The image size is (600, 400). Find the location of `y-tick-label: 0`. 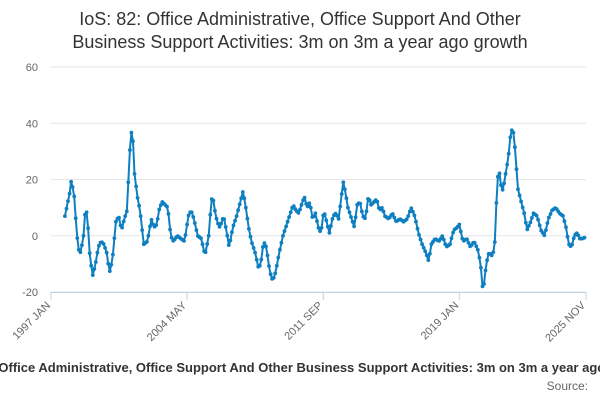

y-tick-label: 0 is located at coordinates (35, 237).